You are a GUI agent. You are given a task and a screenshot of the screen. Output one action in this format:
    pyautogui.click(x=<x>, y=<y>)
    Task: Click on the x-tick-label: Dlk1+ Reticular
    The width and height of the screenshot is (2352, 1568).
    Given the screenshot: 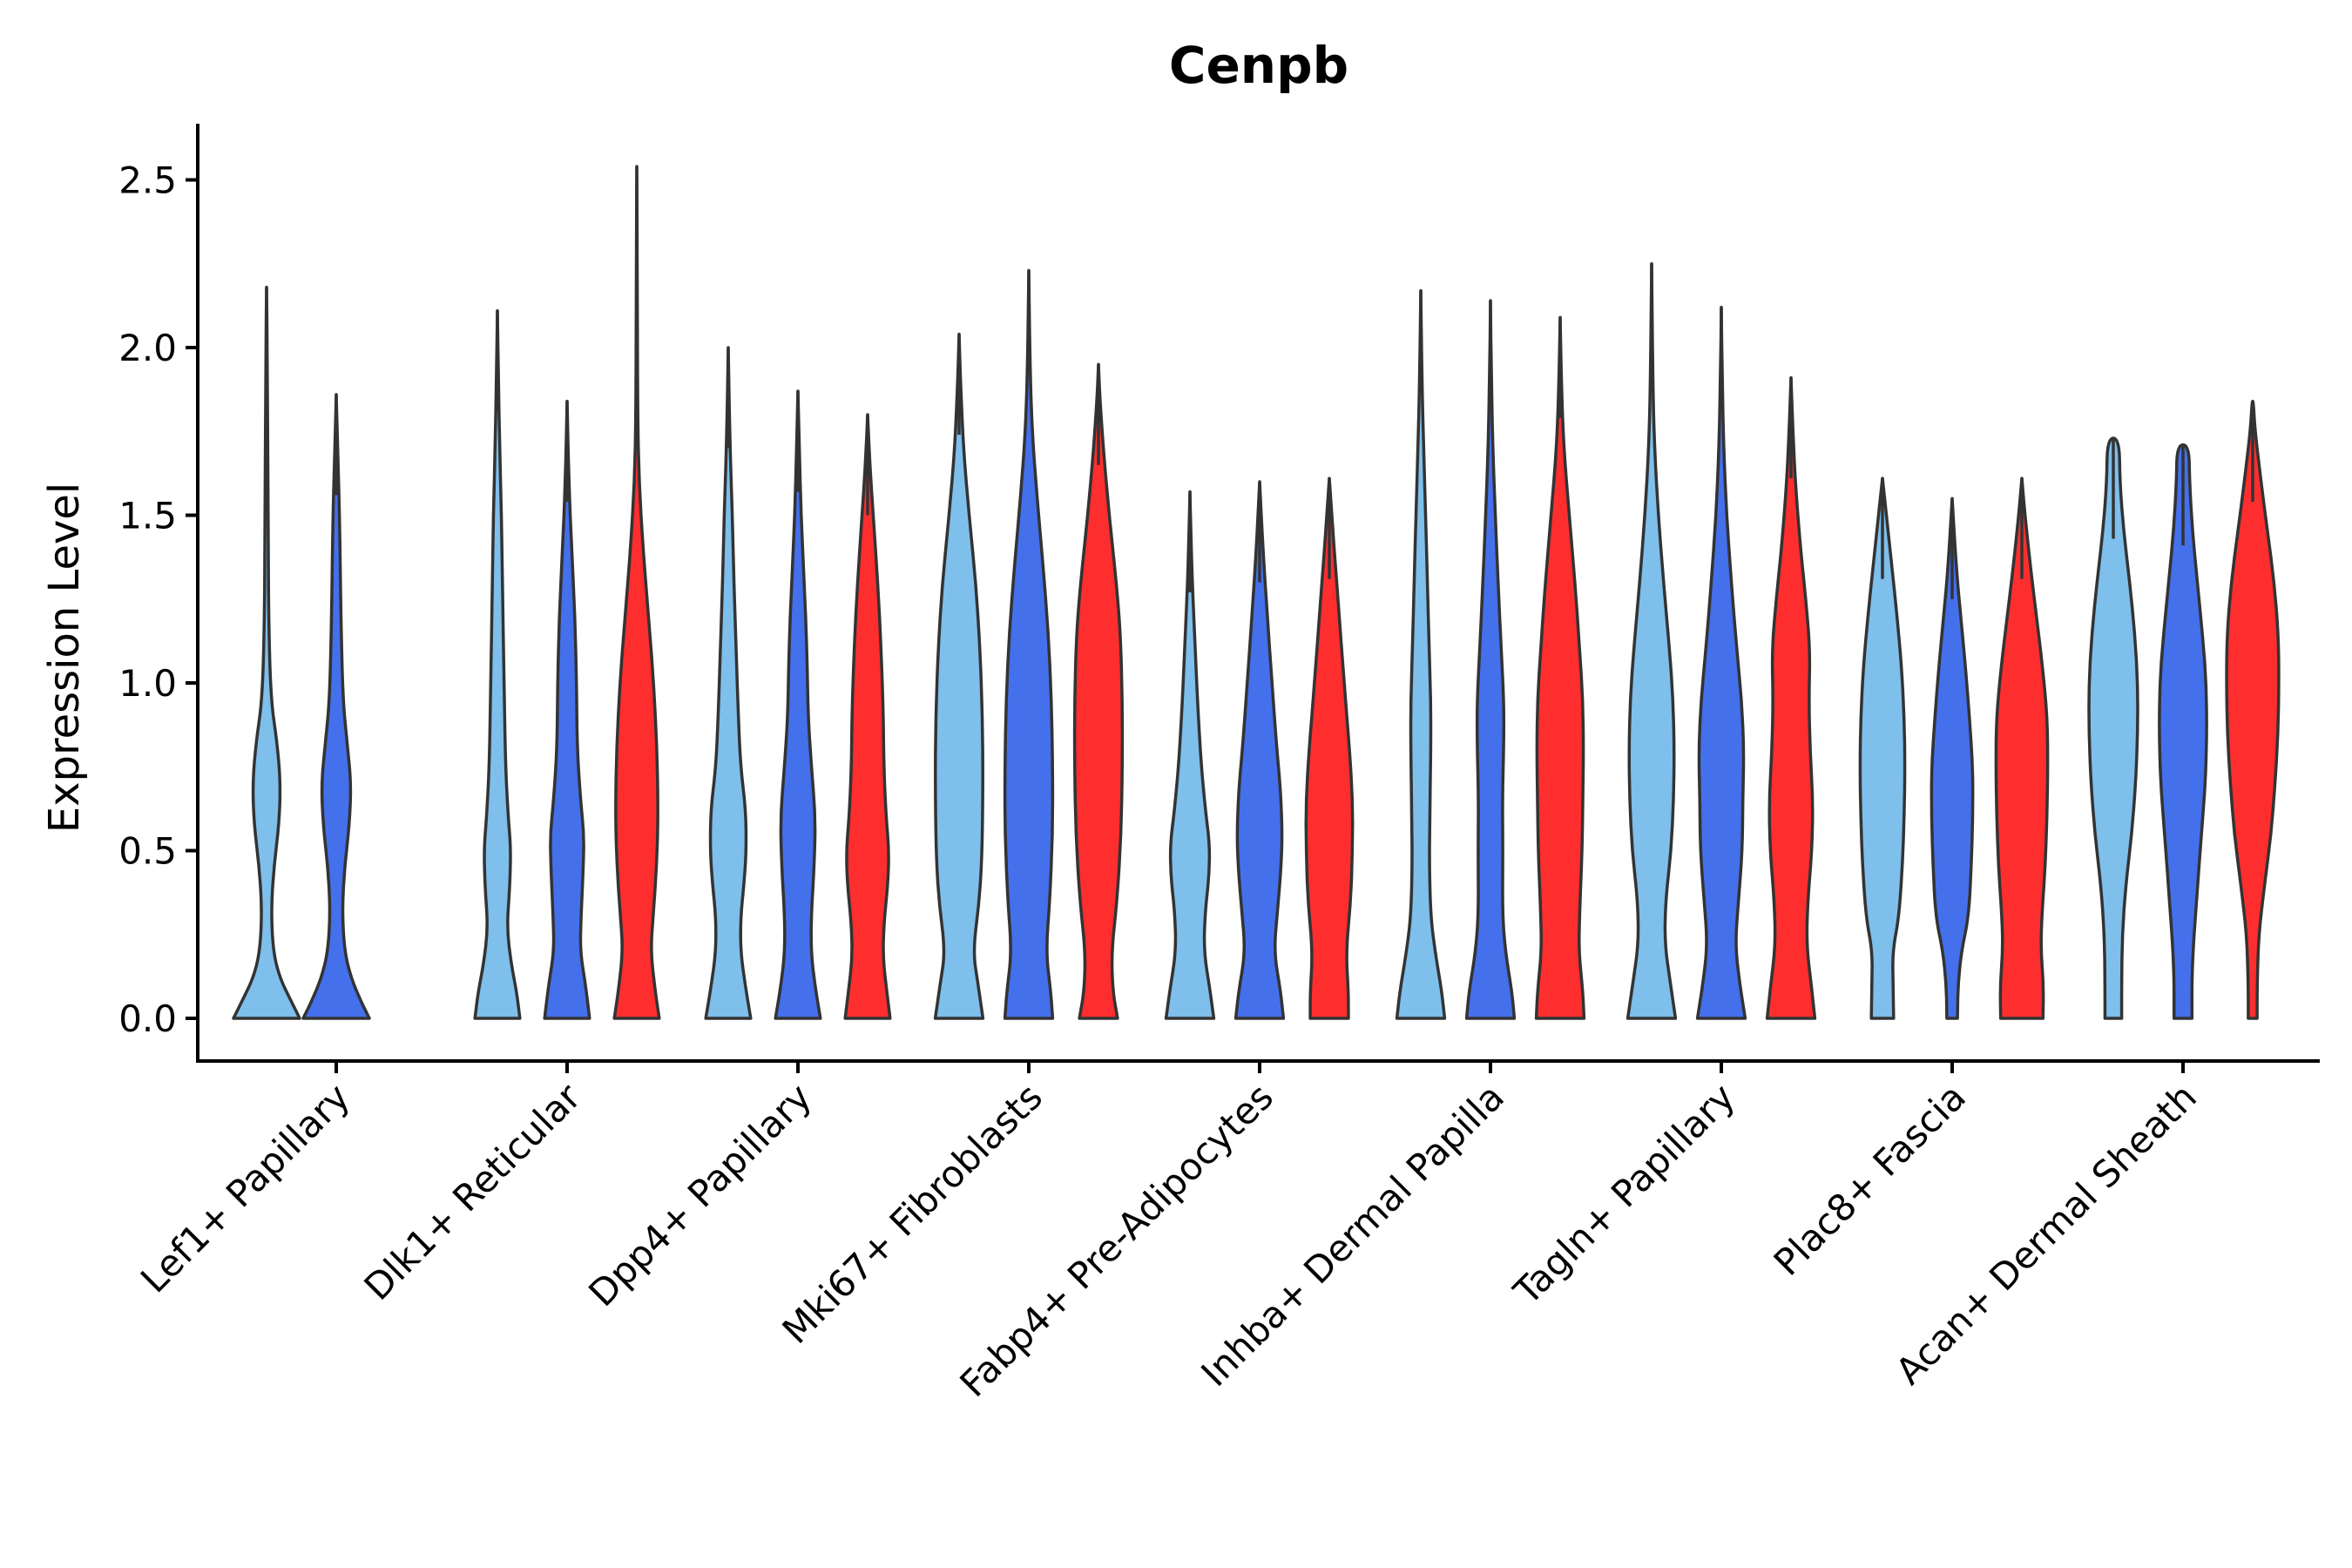 What is the action you would take?
    pyautogui.click(x=473, y=1191)
    